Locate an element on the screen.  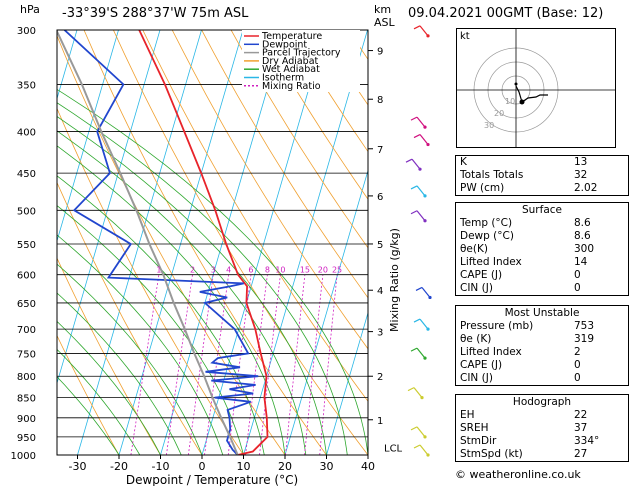
legend-entry: Mixing Ratio is located at coordinates (291, 86).